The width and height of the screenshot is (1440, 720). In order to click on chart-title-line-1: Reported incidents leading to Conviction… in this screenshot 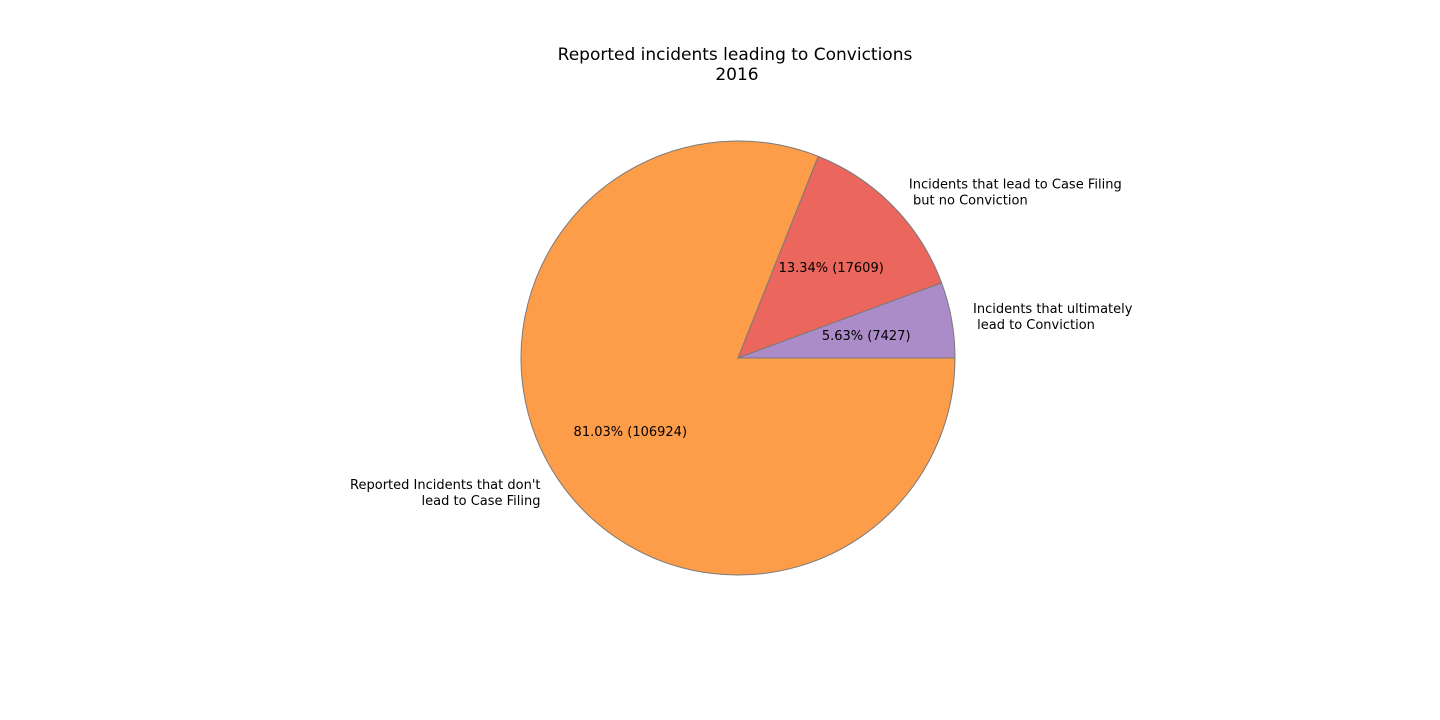, I will do `click(735, 55)`.